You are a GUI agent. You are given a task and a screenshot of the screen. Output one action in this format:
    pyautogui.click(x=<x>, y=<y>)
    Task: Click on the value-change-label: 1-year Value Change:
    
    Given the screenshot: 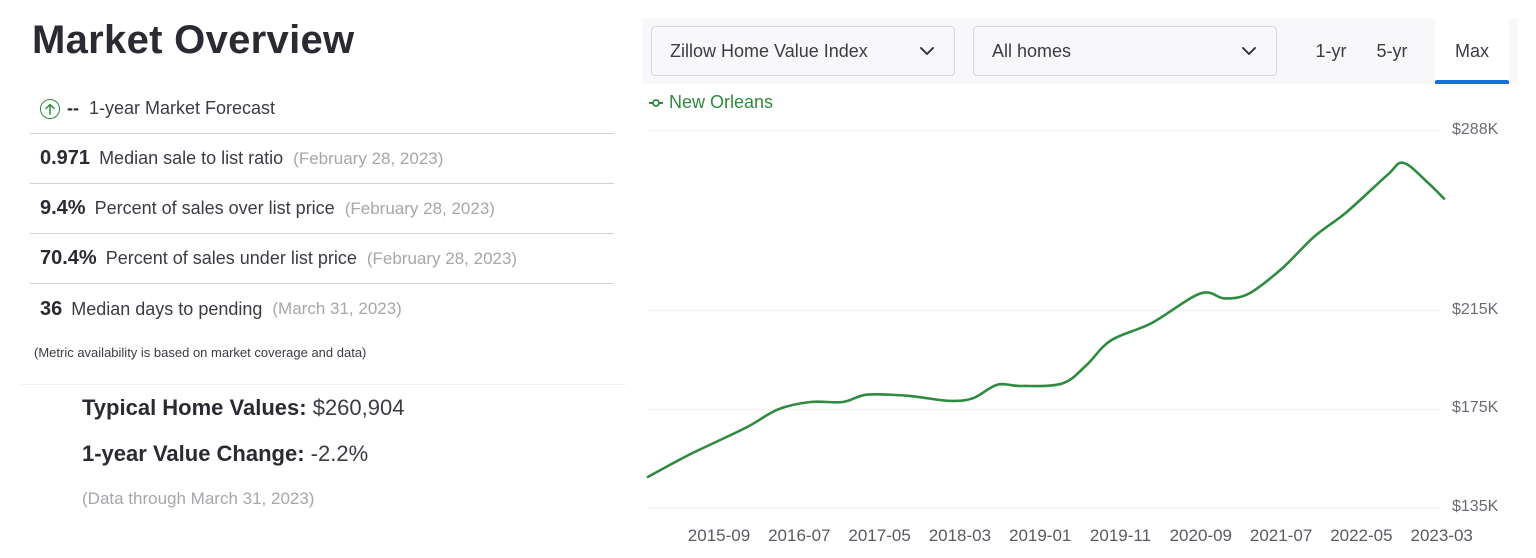 What is the action you would take?
    pyautogui.click(x=193, y=453)
    